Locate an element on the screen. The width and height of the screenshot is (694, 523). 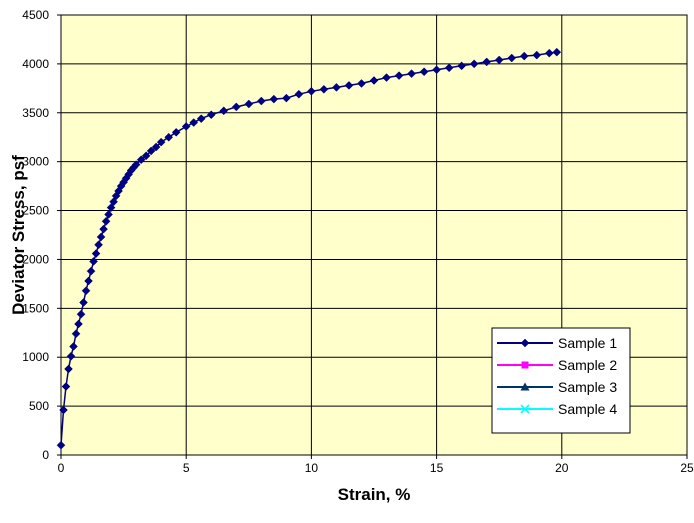
x-tick-label: 0 is located at coordinates (61, 468).